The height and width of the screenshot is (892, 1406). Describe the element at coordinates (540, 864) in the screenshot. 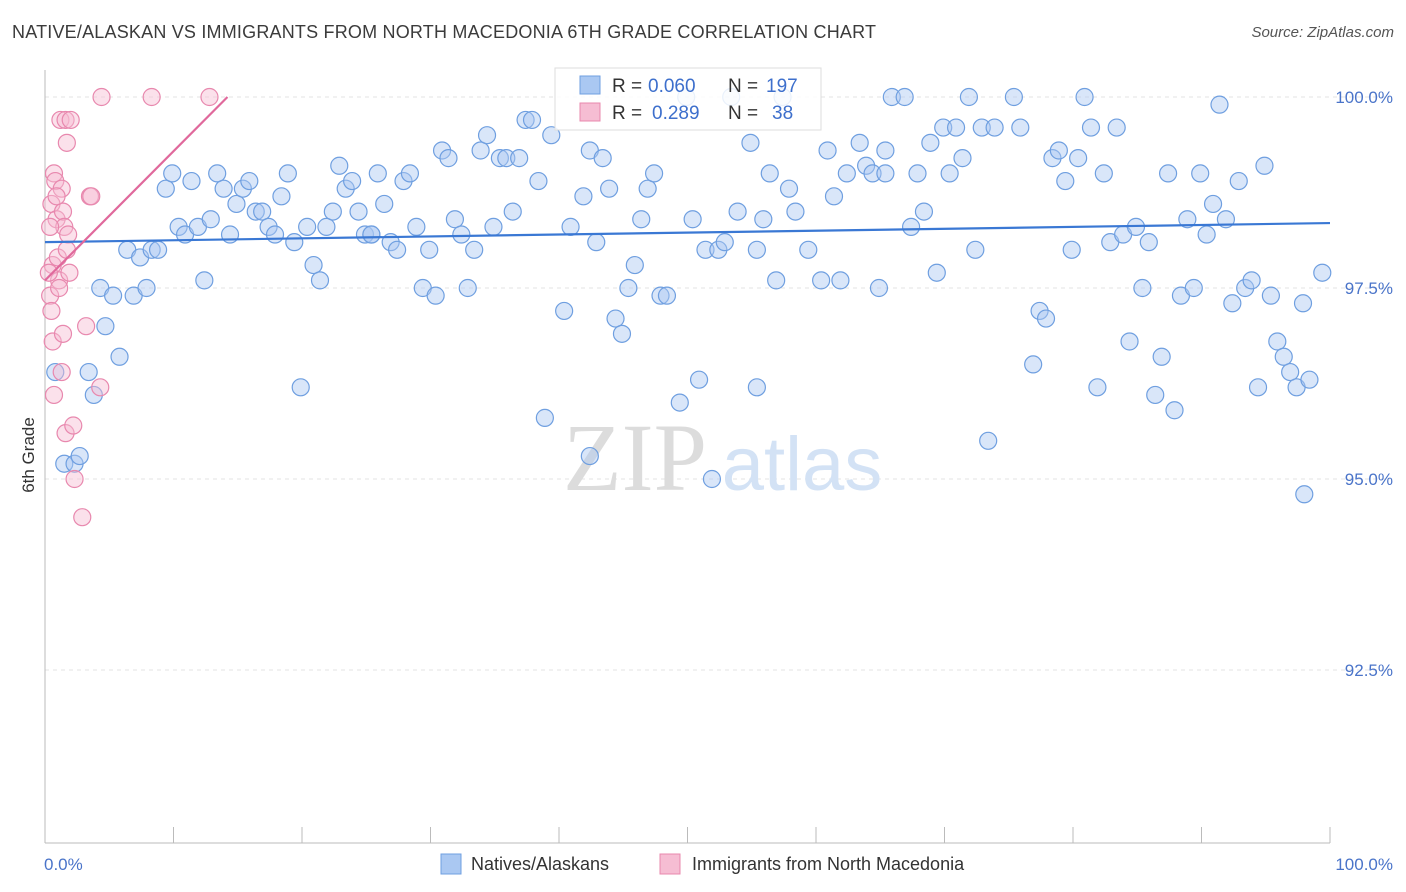

I see `legend-label-natives: Natives/Alaskans` at that location.